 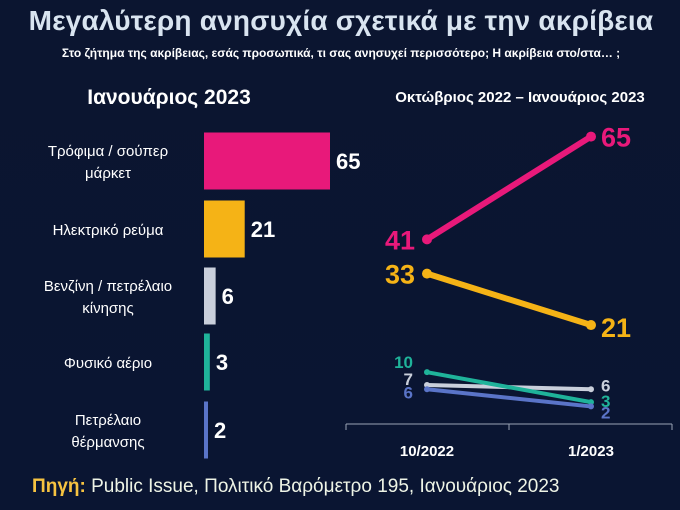 What do you see at coordinates (222, 362) in the screenshot?
I see `bar-value-label: 3` at bounding box center [222, 362].